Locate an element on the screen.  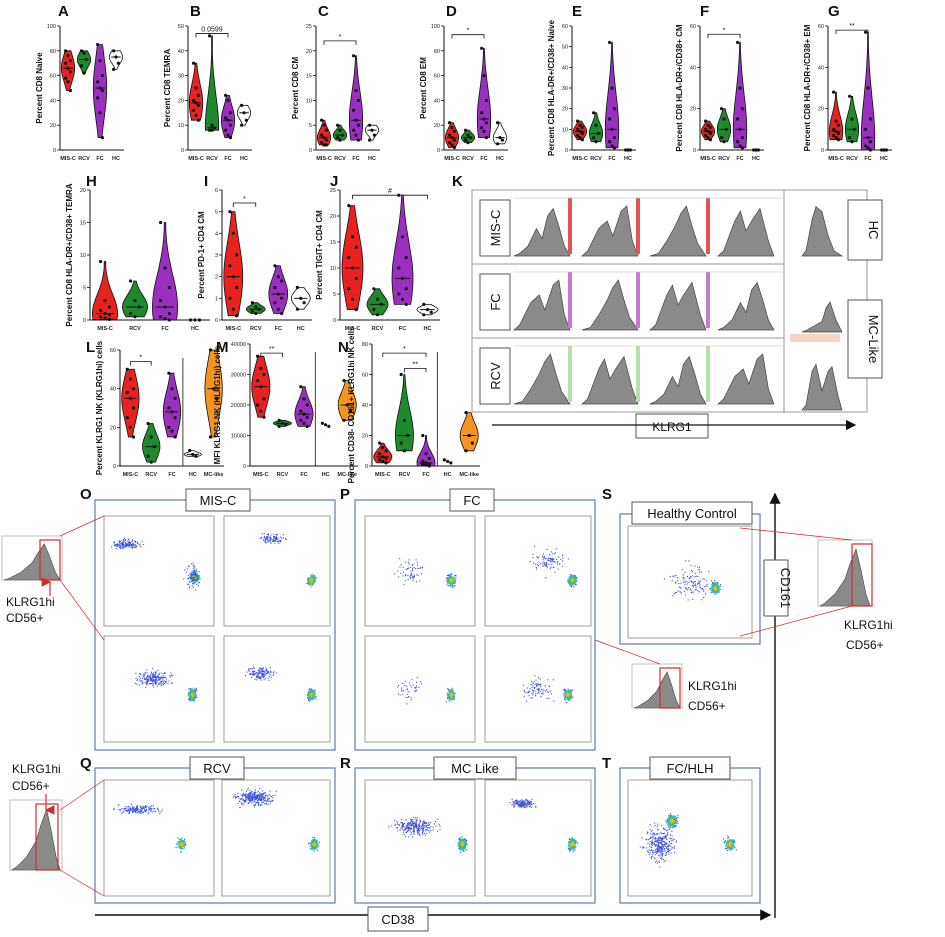
data-point-B is located at coordinates (242, 125).